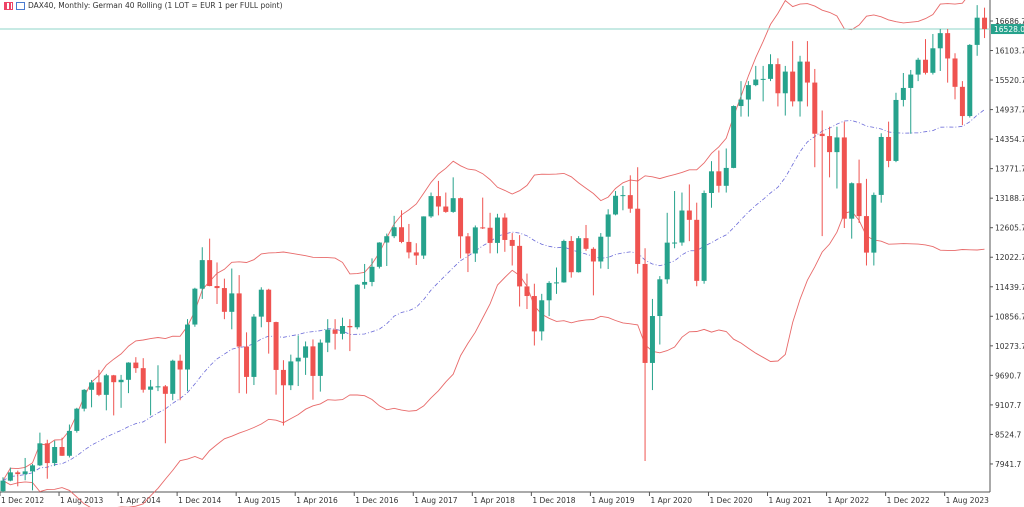 This screenshot has height=507, width=1024. Describe the element at coordinates (1009, 198) in the screenshot. I see `y-tick-label: 13188.7` at that location.